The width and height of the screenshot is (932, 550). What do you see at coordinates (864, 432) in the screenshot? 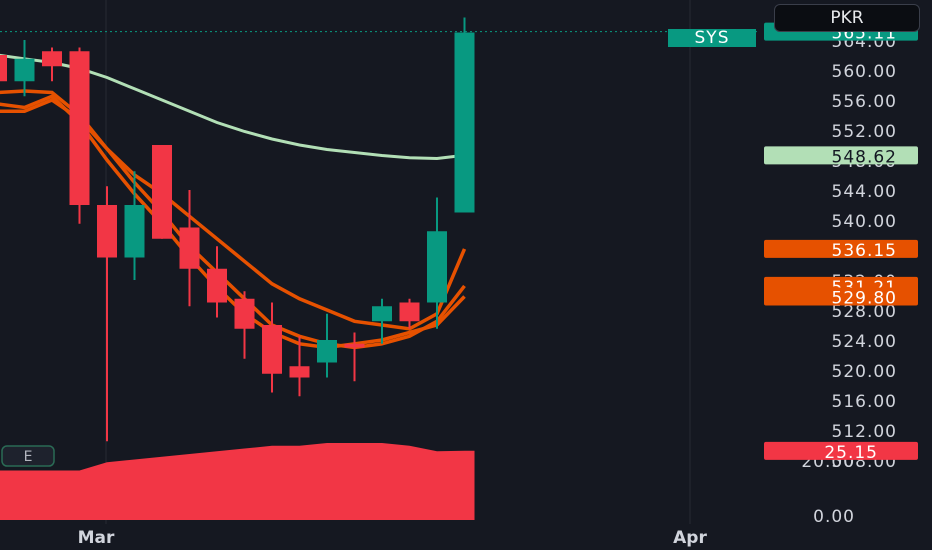
I see `price-tick-label: 512.00` at bounding box center [864, 432].